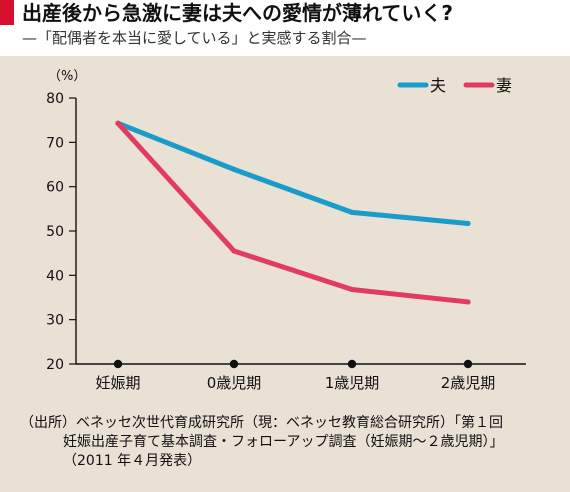 Image resolution: width=570 pixels, height=492 pixels. What do you see at coordinates (7, 12) in the screenshot?
I see `title-accent-bar` at bounding box center [7, 12].